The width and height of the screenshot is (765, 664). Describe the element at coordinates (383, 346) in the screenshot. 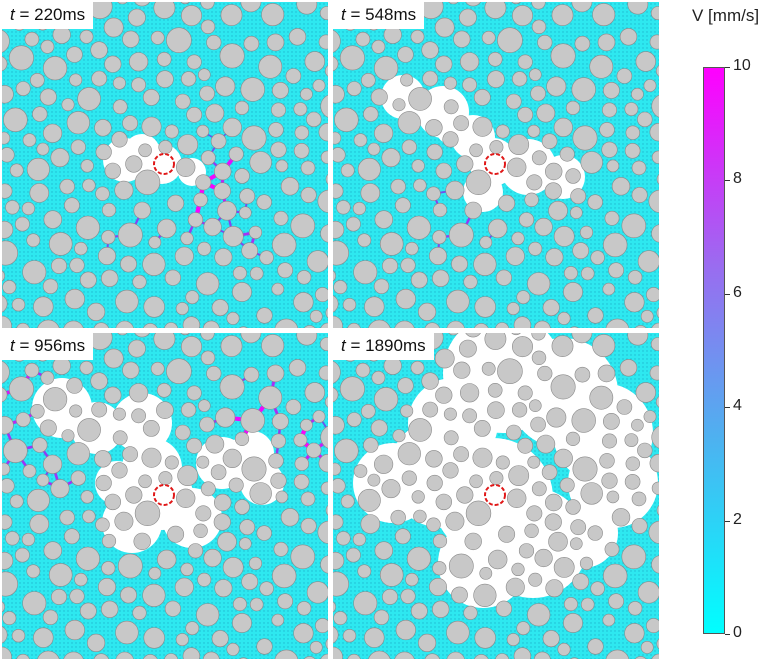

I see `time-label: t = 1890ms` at that location.